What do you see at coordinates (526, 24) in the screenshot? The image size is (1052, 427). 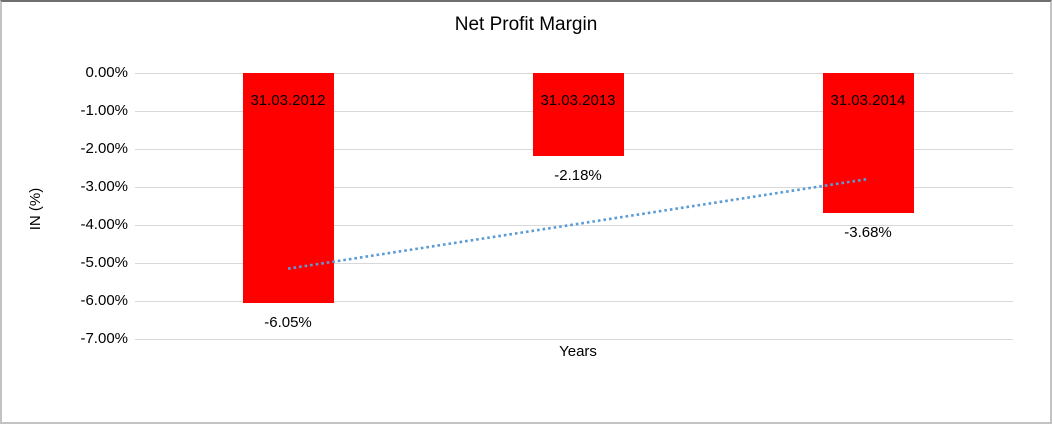 I see `chart-title: Net Profit Margin` at bounding box center [526, 24].